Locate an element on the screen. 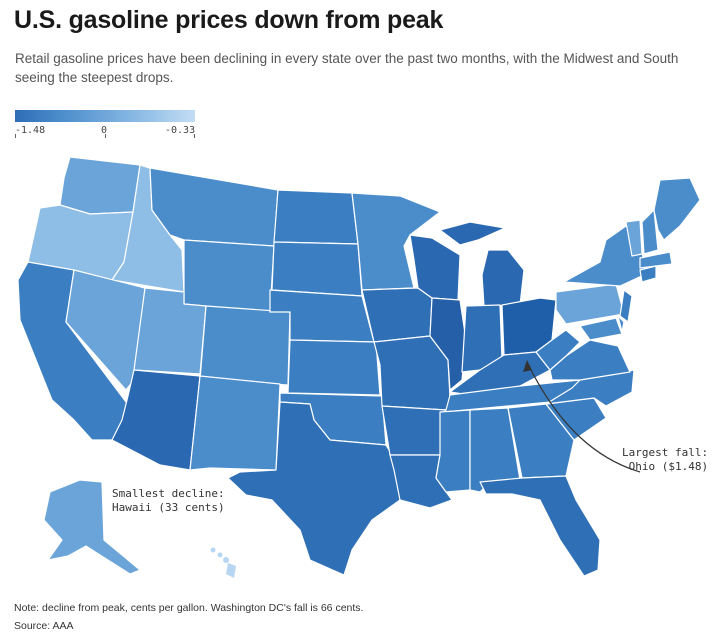  state-texas is located at coordinates (314, 488).